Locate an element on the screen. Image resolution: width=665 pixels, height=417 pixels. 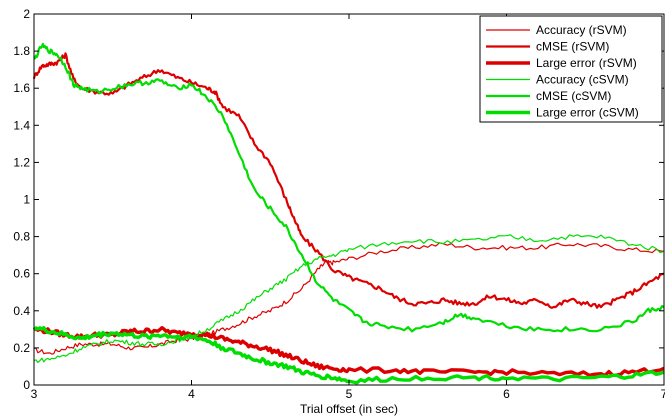
x-tick-label: 7 is located at coordinates (663, 394).